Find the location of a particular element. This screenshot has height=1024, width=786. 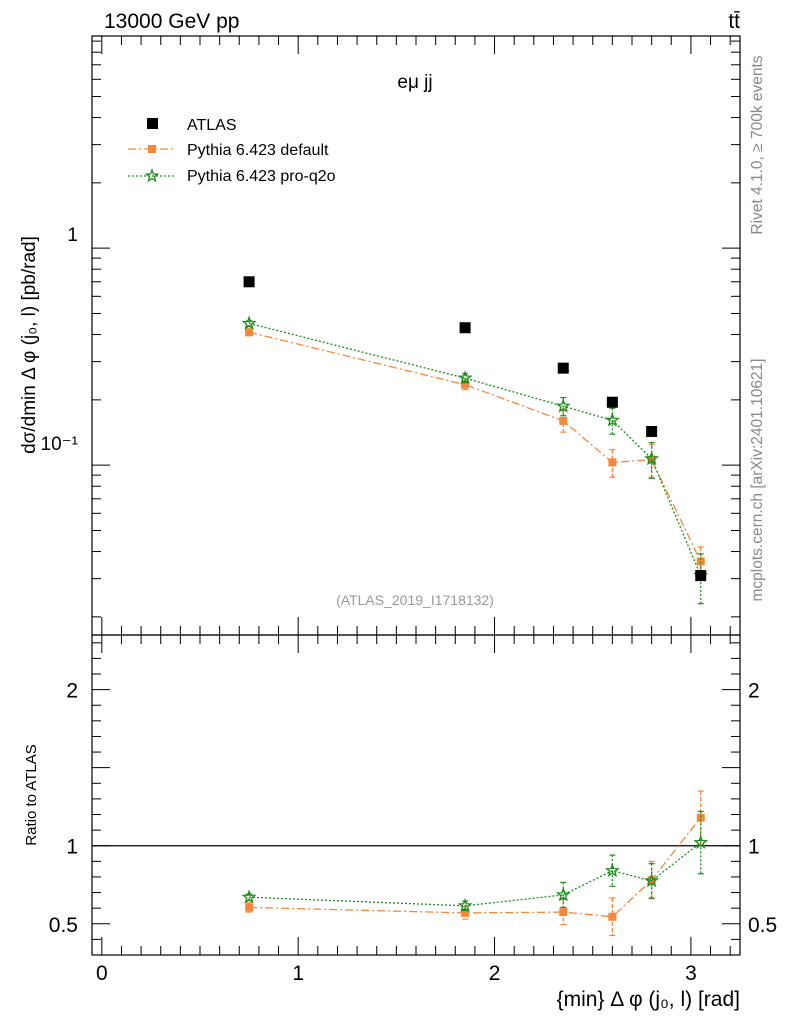

source-label: mcplots.cern.ch [arXiv:2401.10621] is located at coordinates (757, 480).